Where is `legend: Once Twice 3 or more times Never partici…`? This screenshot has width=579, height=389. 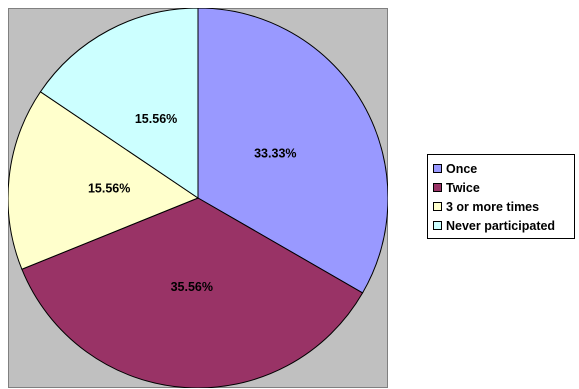
legend: Once Twice 3 or more times Never partici… is located at coordinates (501, 196).